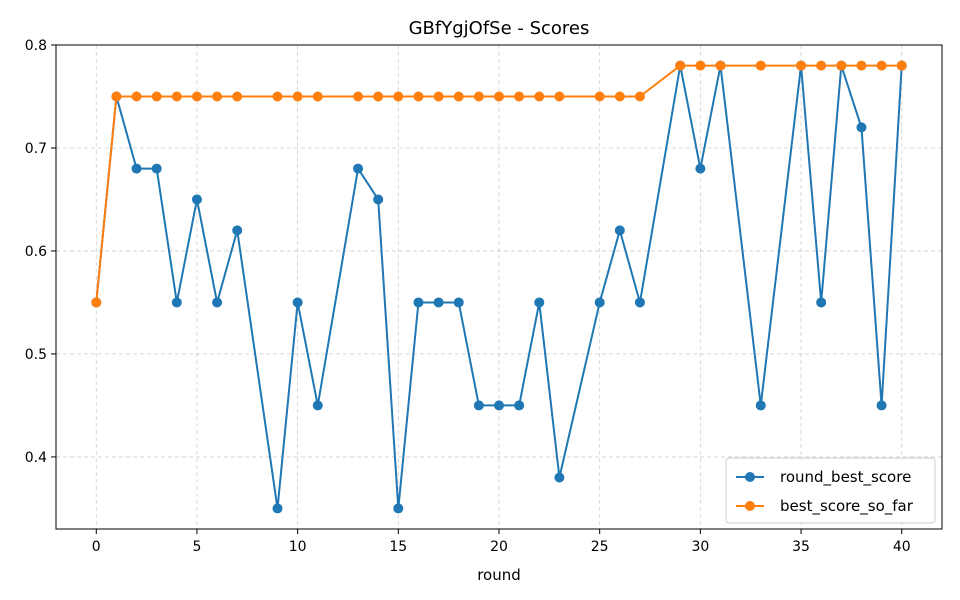 Image resolution: width=960 pixels, height=600 pixels. I want to click on legend-label-round-best: round_best_score, so click(845, 477).